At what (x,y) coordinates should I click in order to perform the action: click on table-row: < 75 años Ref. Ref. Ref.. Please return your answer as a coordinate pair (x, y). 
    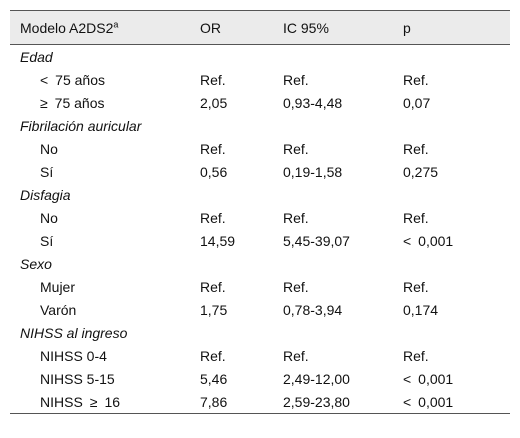
    Looking at the image, I should click on (260, 79).